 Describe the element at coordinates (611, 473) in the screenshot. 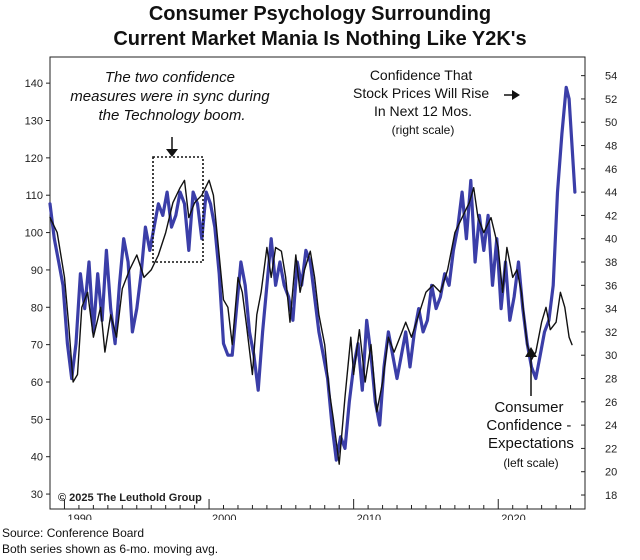

I see `right-tick-label: 20` at that location.